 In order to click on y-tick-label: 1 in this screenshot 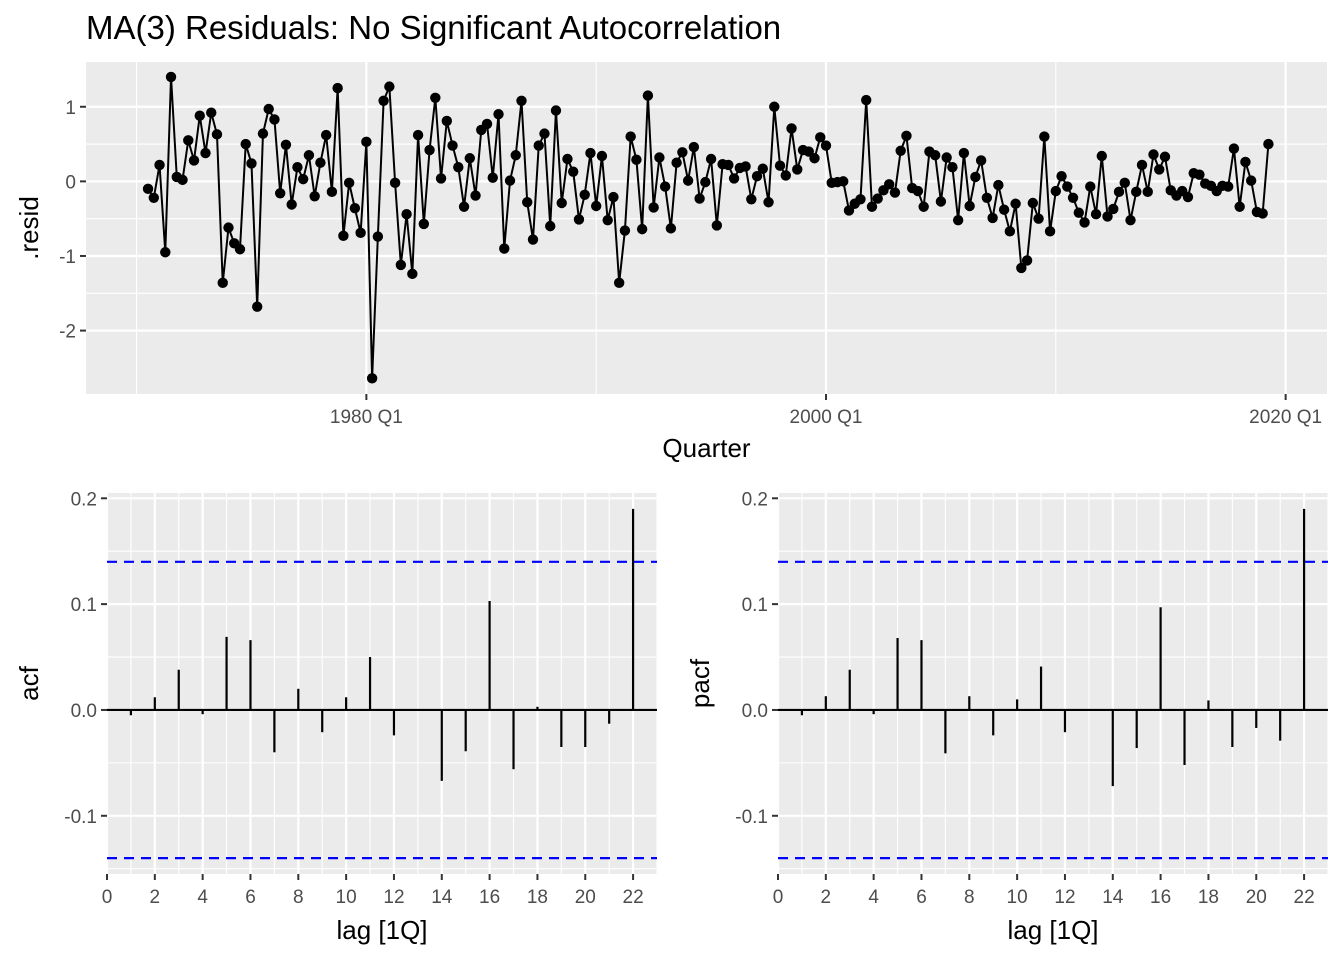, I will do `click(70, 108)`.